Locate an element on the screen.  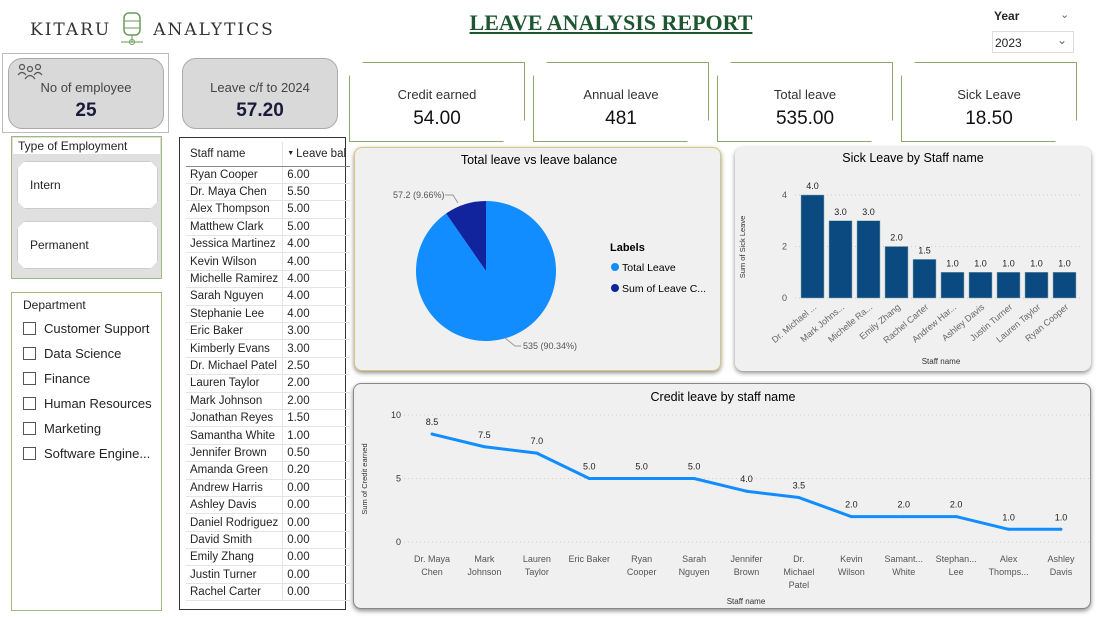
leave-bal-cell: 5.00 is located at coordinates (316, 209).